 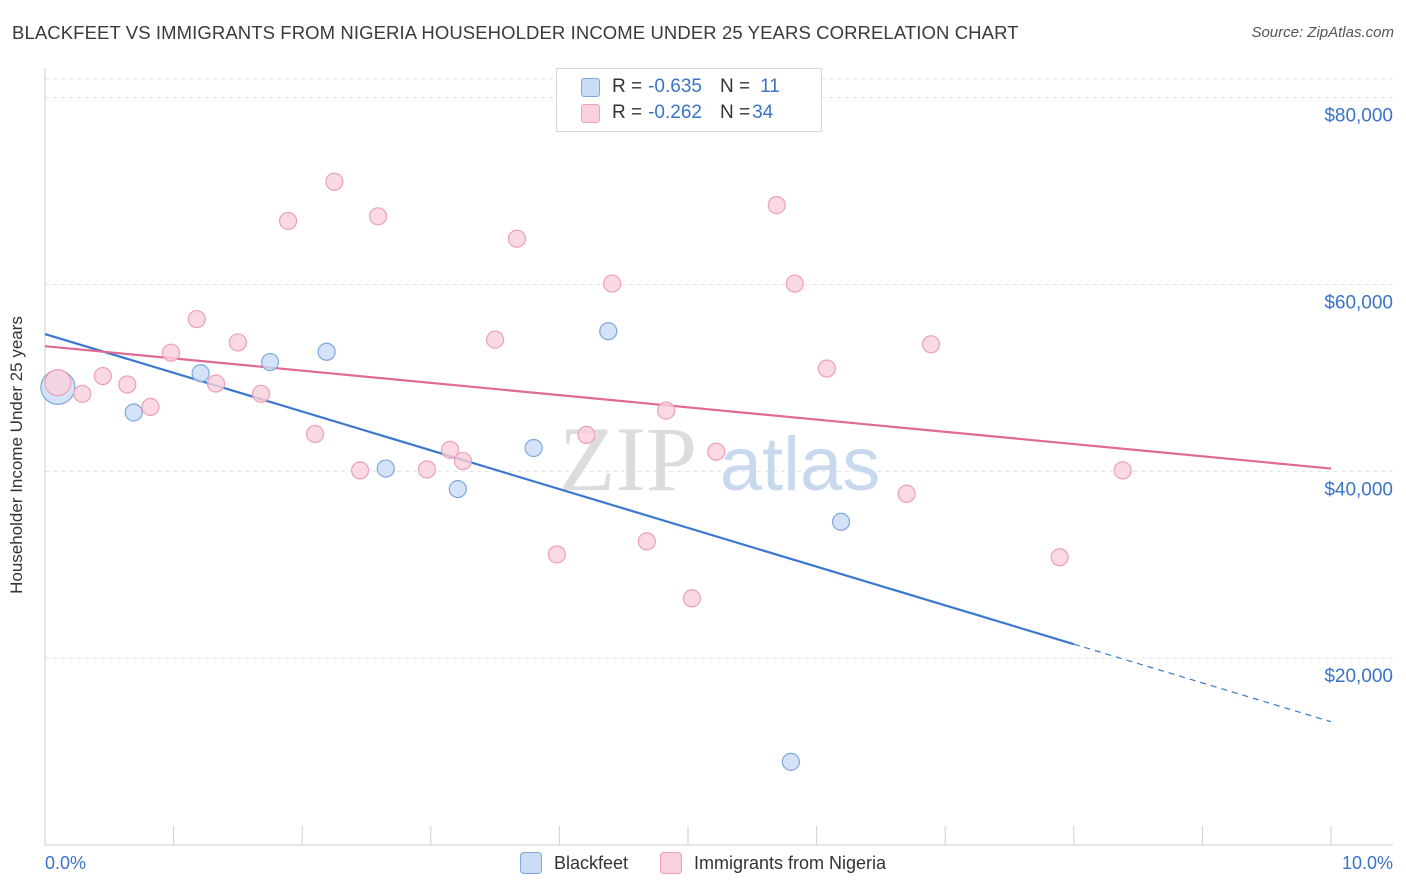 I want to click on y-tick-label: $60,000, so click(x=1358, y=303).